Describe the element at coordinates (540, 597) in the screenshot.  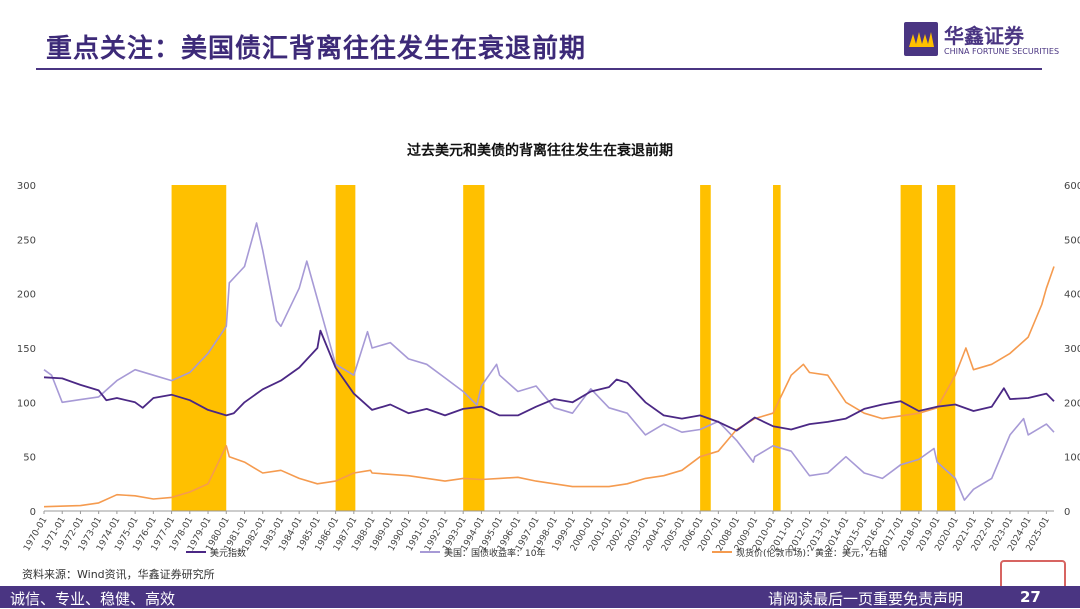
I see `footer-bar: 诚信、专业、稳健、高效 请阅读最后一页重要免责声明 27` at that location.